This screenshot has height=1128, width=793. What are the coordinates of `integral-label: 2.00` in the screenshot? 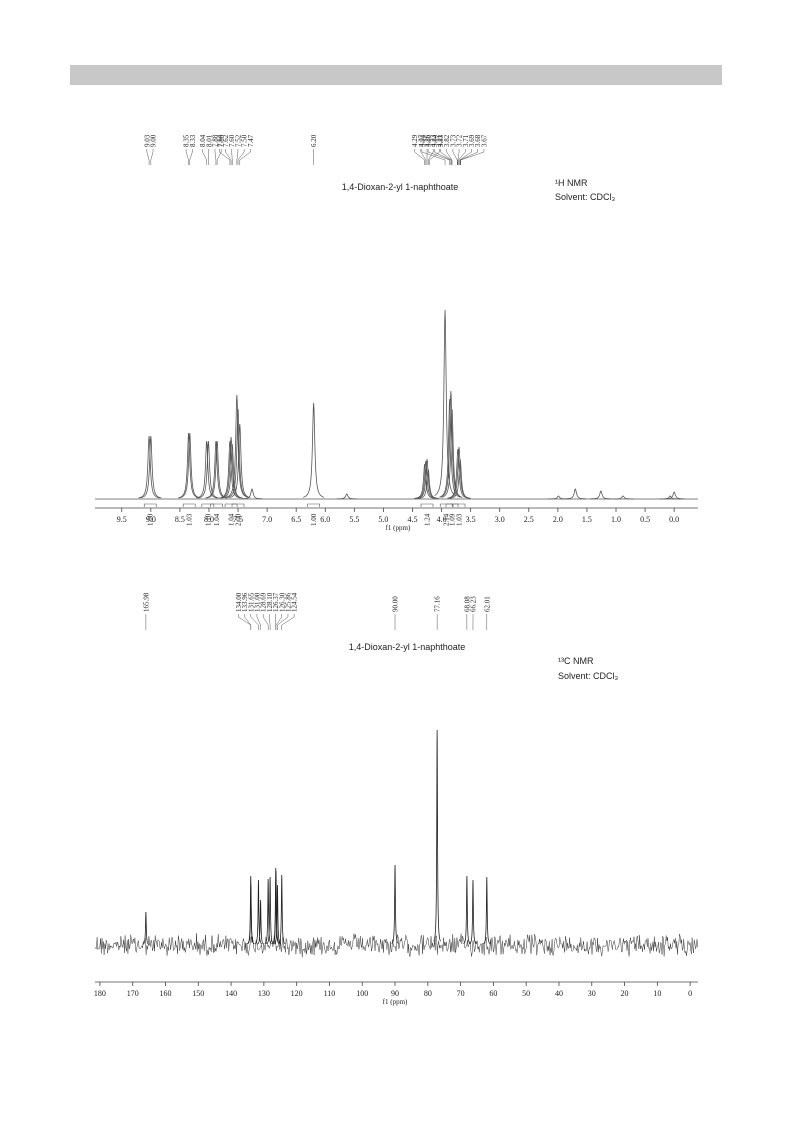 It's located at (239, 519).